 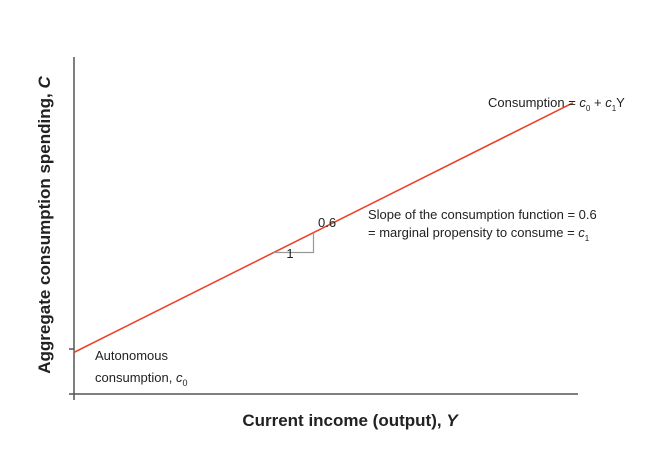 What do you see at coordinates (44, 225) in the screenshot?
I see `y-axis-label: Aggregate consumption spending, C` at bounding box center [44, 225].